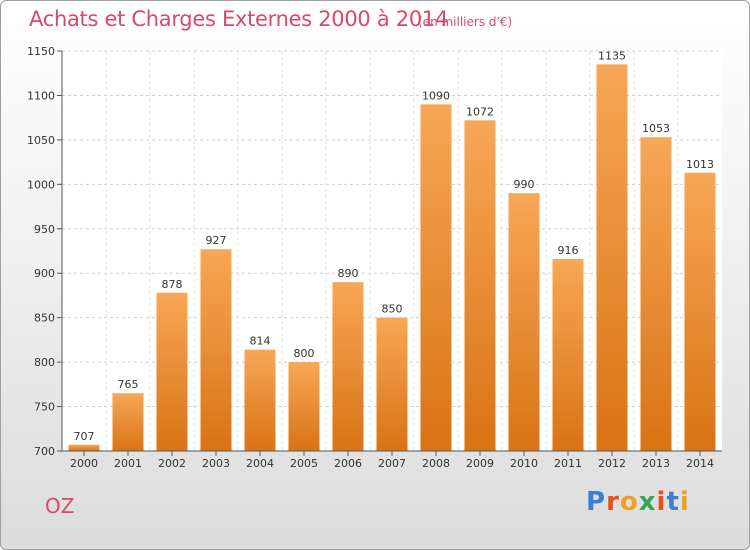 The width and height of the screenshot is (750, 550). I want to click on logo-letter: P, so click(596, 502).